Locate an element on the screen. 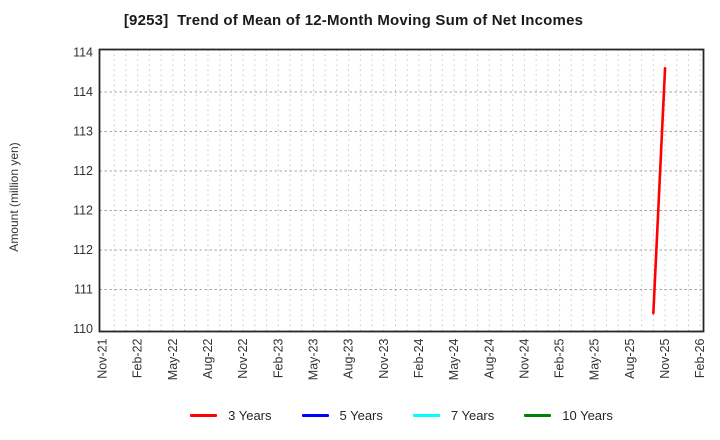 This screenshot has width=720, height=440. x-tick-label: Nov-21 is located at coordinates (103, 358).